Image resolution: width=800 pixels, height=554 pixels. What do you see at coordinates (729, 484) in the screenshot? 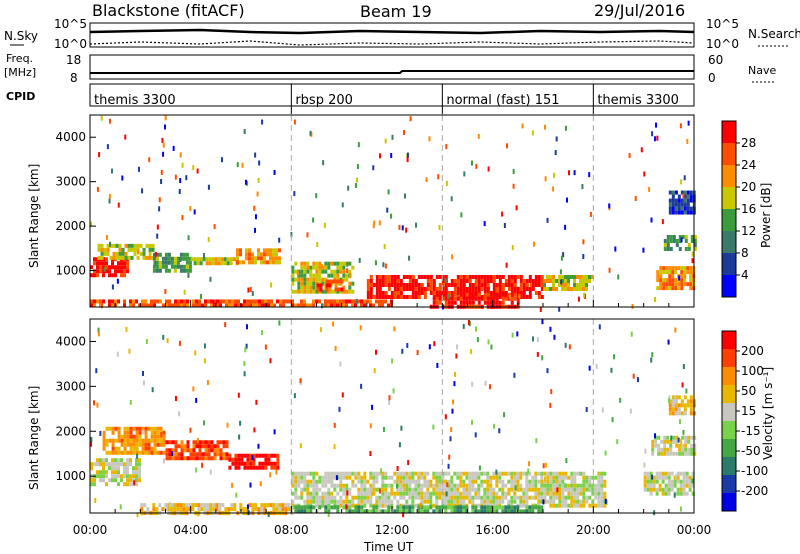
I see `colorbar-swatch` at bounding box center [729, 484].